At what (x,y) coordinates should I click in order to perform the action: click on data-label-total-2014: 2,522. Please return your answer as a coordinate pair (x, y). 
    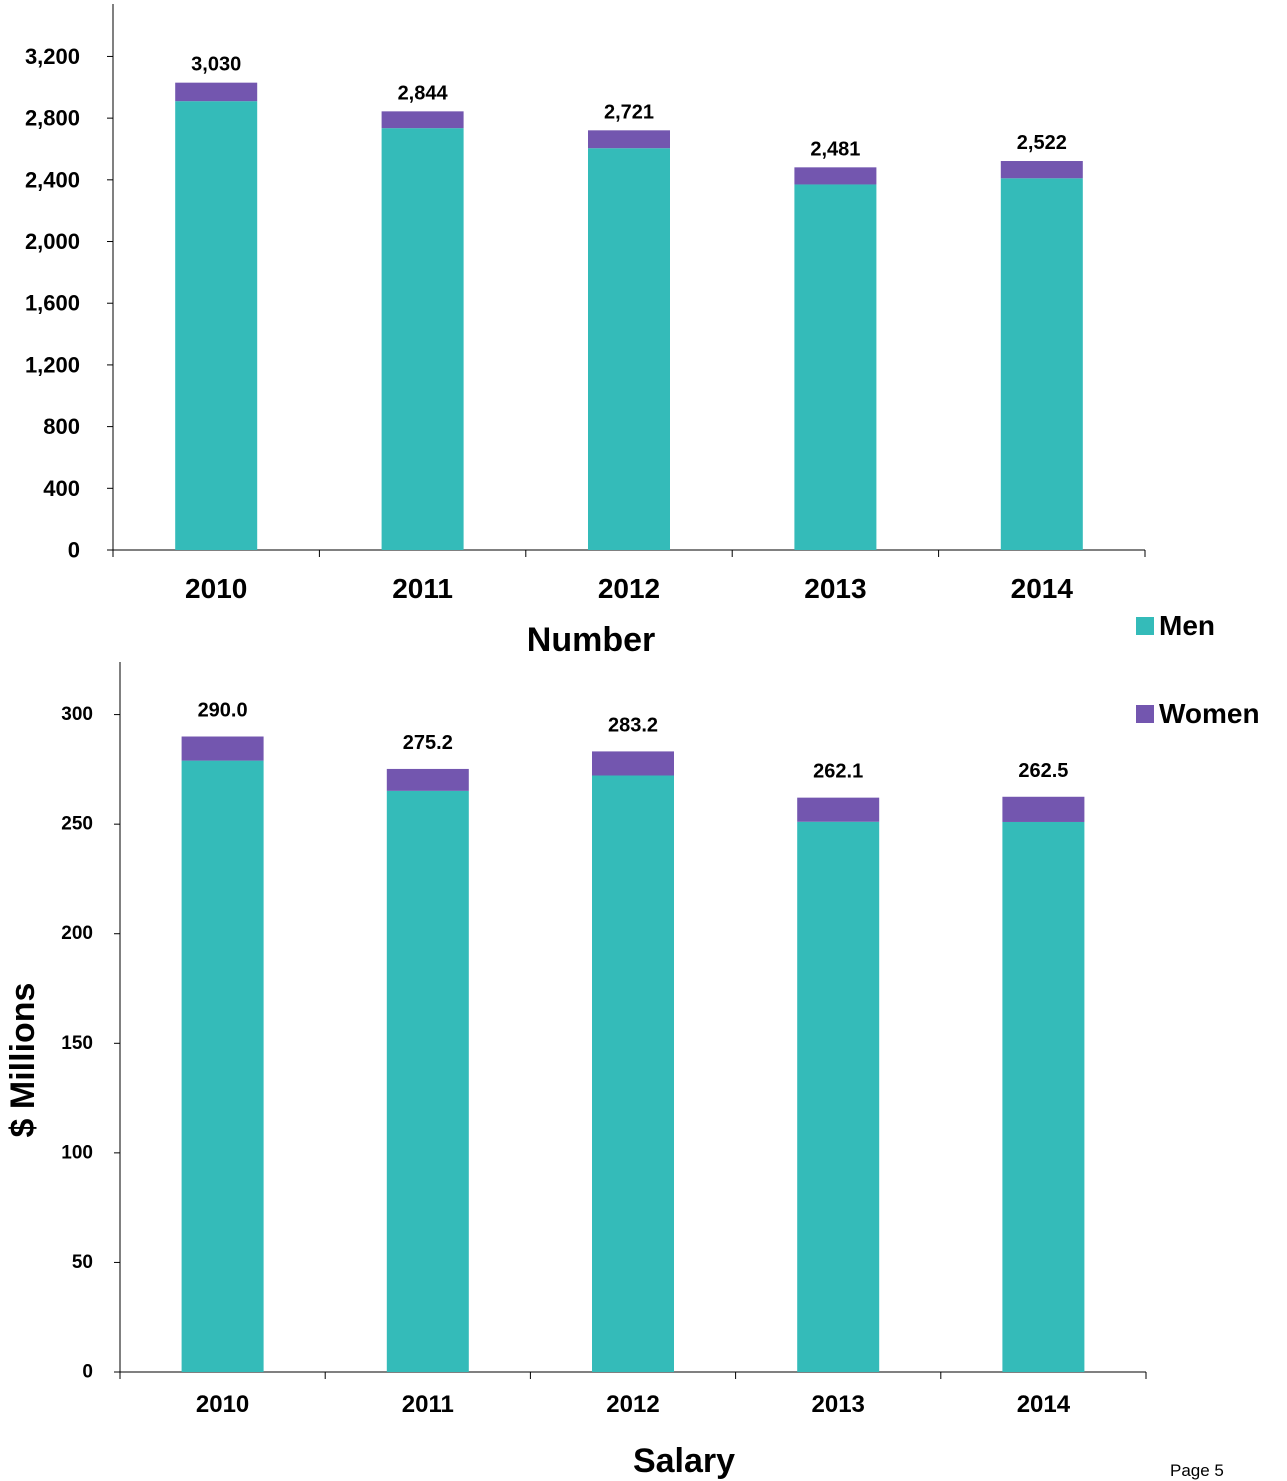
    Looking at the image, I should click on (1042, 143).